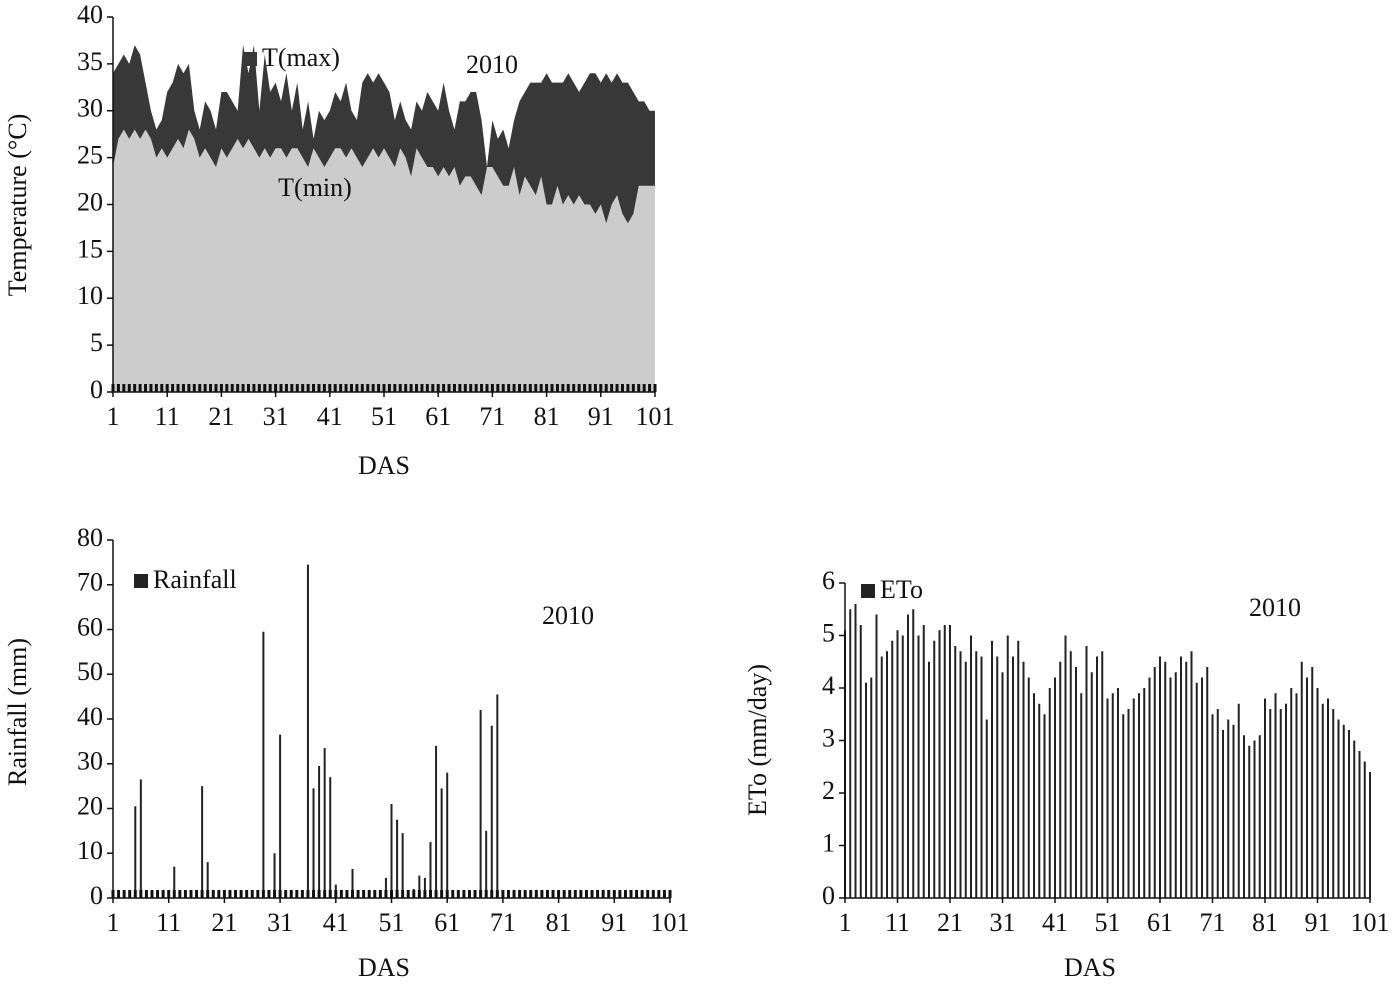 Image resolution: width=1400 pixels, height=988 pixels. What do you see at coordinates (757, 740) in the screenshot?
I see `y-axis-label: ETo (mm/day)` at bounding box center [757, 740].